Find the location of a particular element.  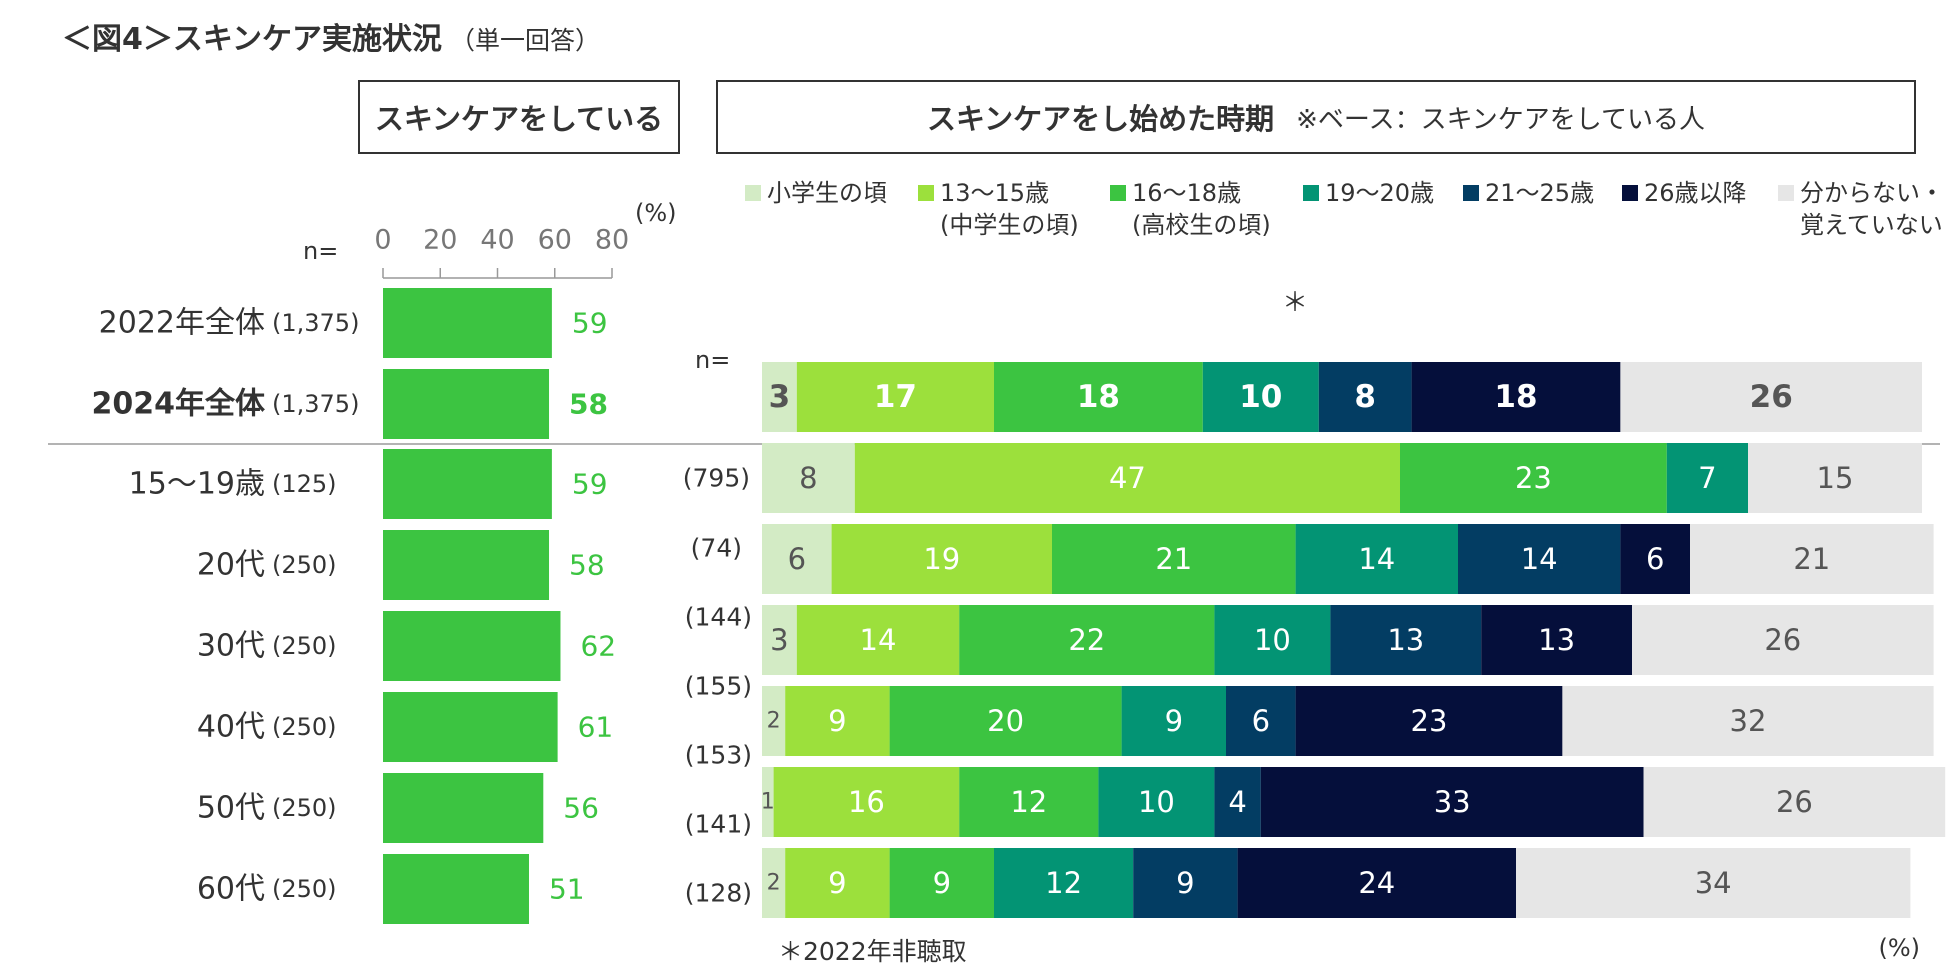

category-label: 30代 is located at coordinates (231, 646).